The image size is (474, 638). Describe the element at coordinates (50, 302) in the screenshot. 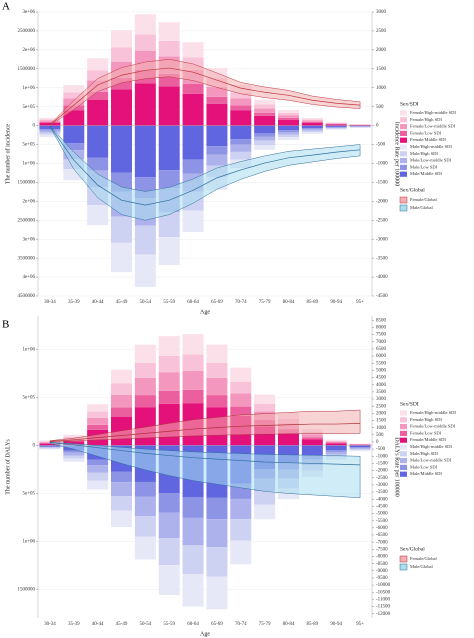

I see `x-tick-label: 30-34` at that location.